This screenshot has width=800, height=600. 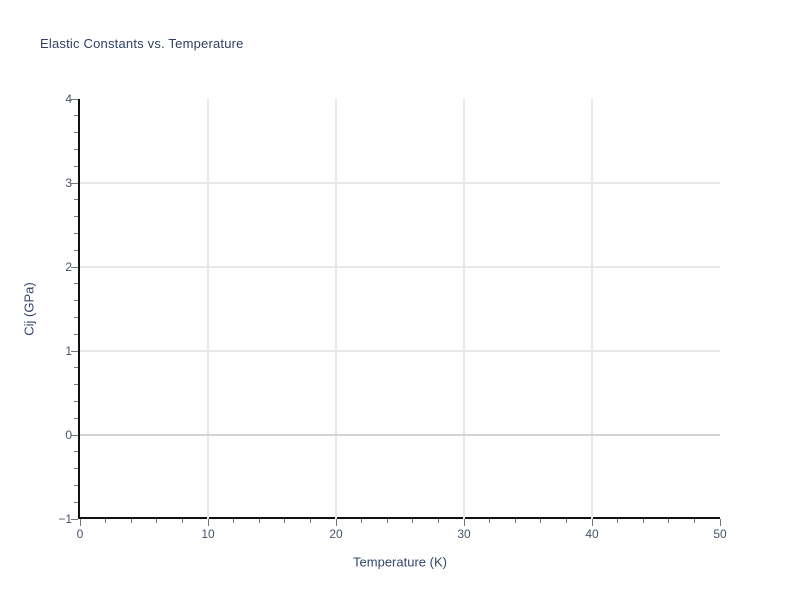 I want to click on x-tick-label: 40, so click(x=592, y=534).